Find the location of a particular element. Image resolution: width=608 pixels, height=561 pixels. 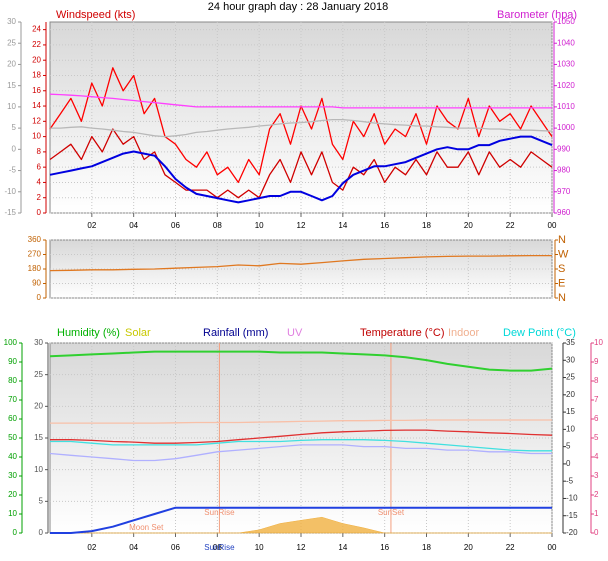

y-tick-label: 70 is located at coordinates (12, 399).